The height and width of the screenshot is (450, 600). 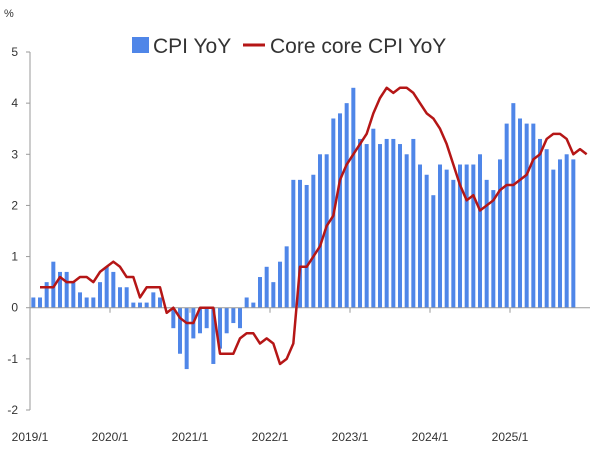 What do you see at coordinates (510, 437) in the screenshot?
I see `x-tick-label: 2025/1` at bounding box center [510, 437].